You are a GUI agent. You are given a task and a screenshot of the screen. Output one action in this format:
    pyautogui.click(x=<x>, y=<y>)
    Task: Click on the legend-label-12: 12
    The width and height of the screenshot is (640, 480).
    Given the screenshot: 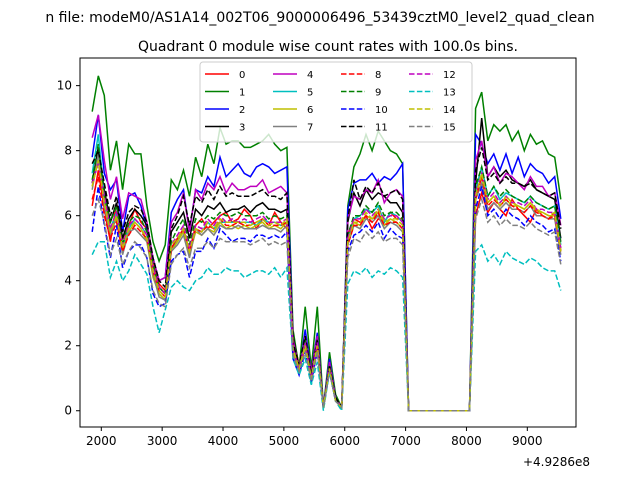 What is the action you would take?
    pyautogui.click(x=449, y=75)
    